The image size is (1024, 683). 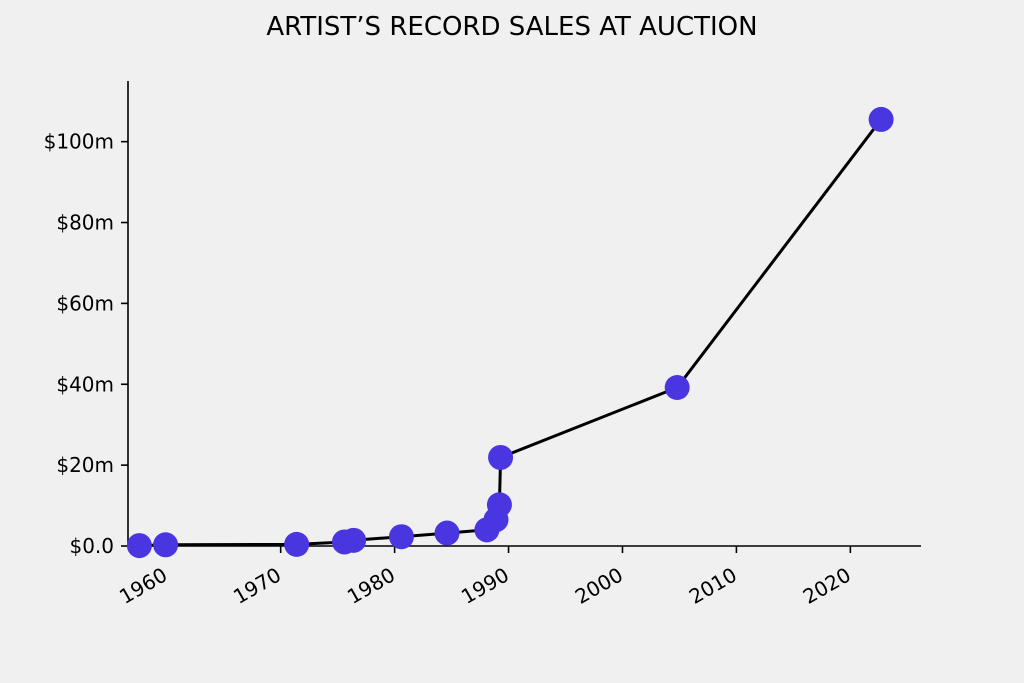 I want to click on y-tick-label: $40m, so click(x=85, y=384).